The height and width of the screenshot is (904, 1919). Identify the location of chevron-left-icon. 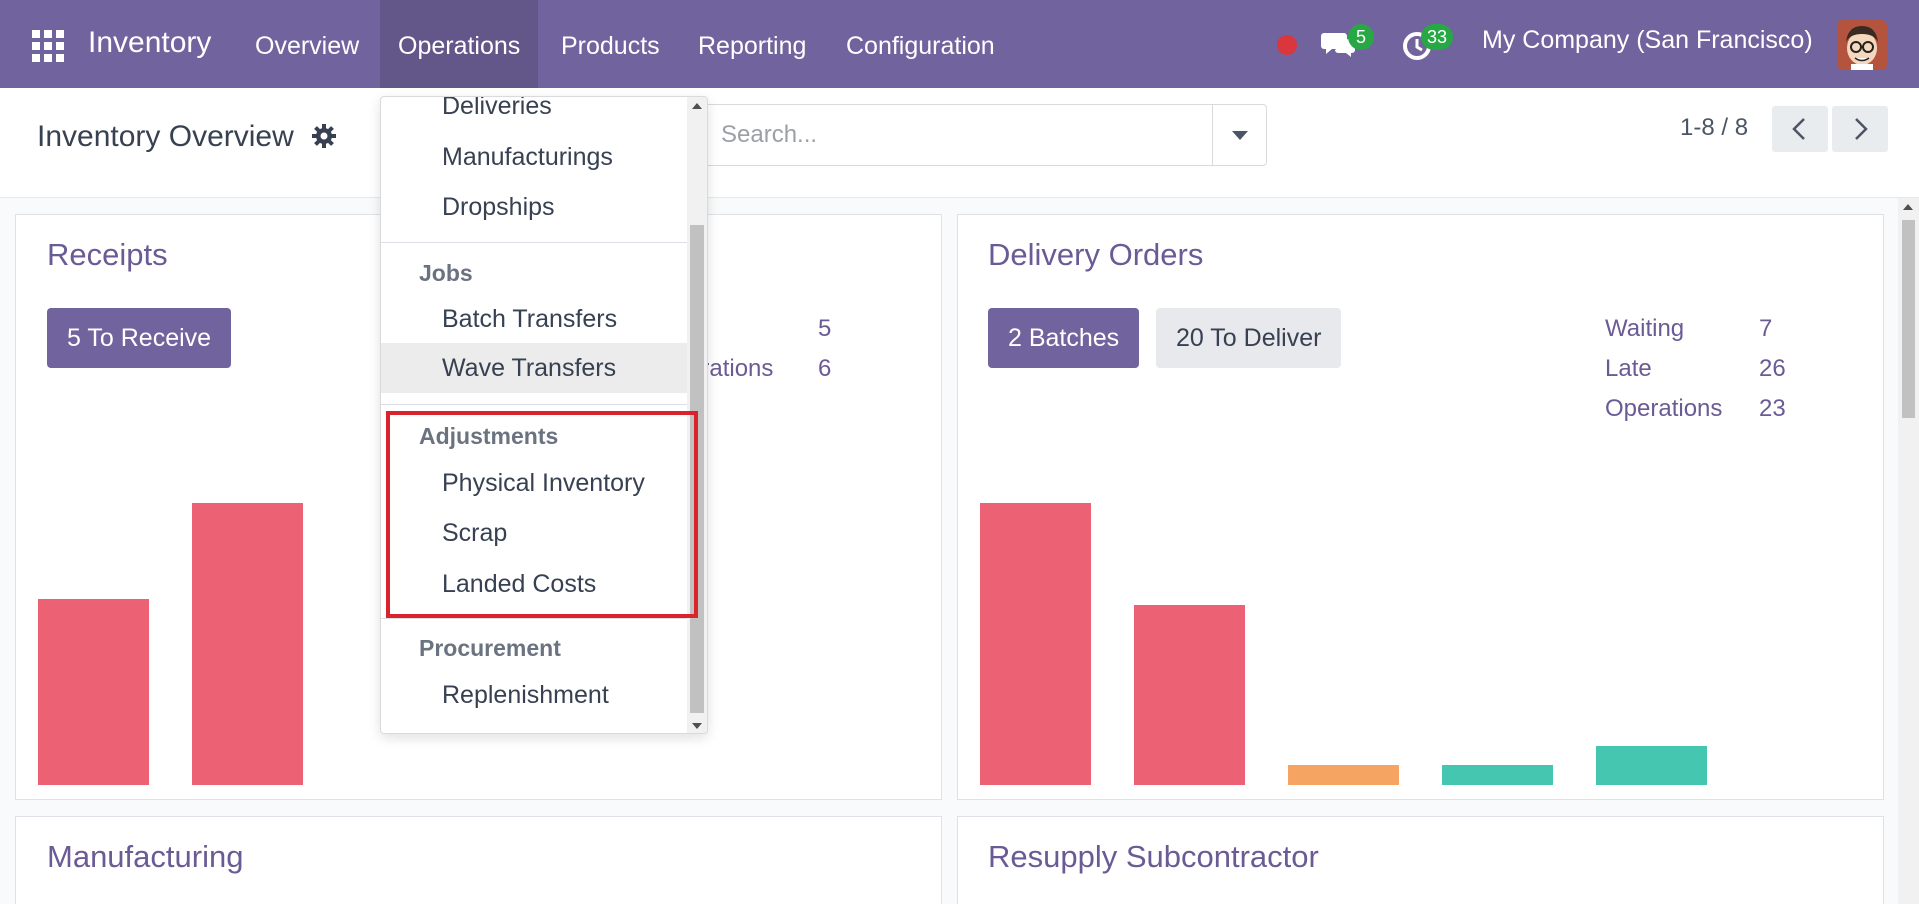
(1798, 129).